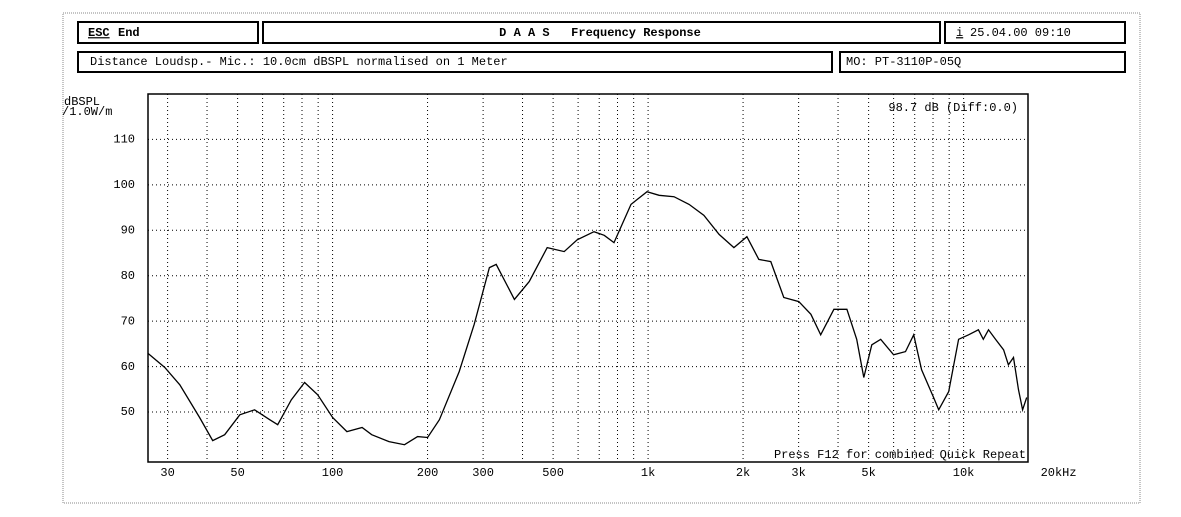 This screenshot has width=1181, height=517. I want to click on model-text: MO: PT-3110P-05Q, so click(903, 62).